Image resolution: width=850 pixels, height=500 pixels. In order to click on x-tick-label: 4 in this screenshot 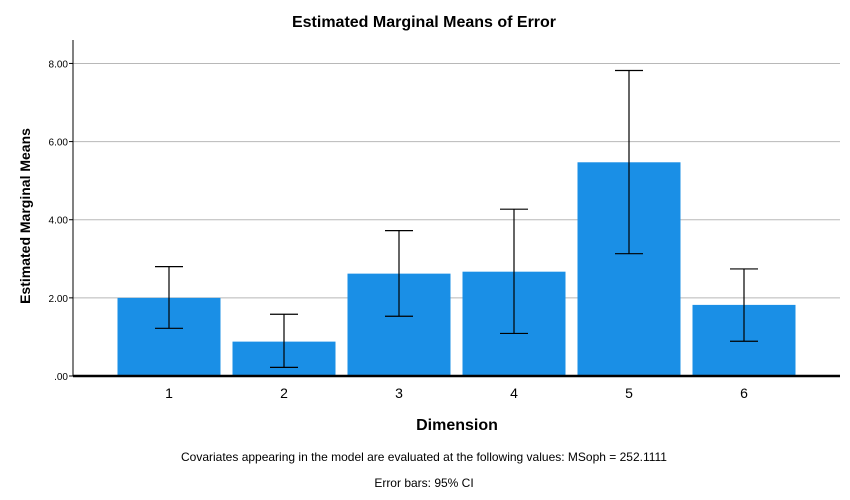, I will do `click(514, 393)`.